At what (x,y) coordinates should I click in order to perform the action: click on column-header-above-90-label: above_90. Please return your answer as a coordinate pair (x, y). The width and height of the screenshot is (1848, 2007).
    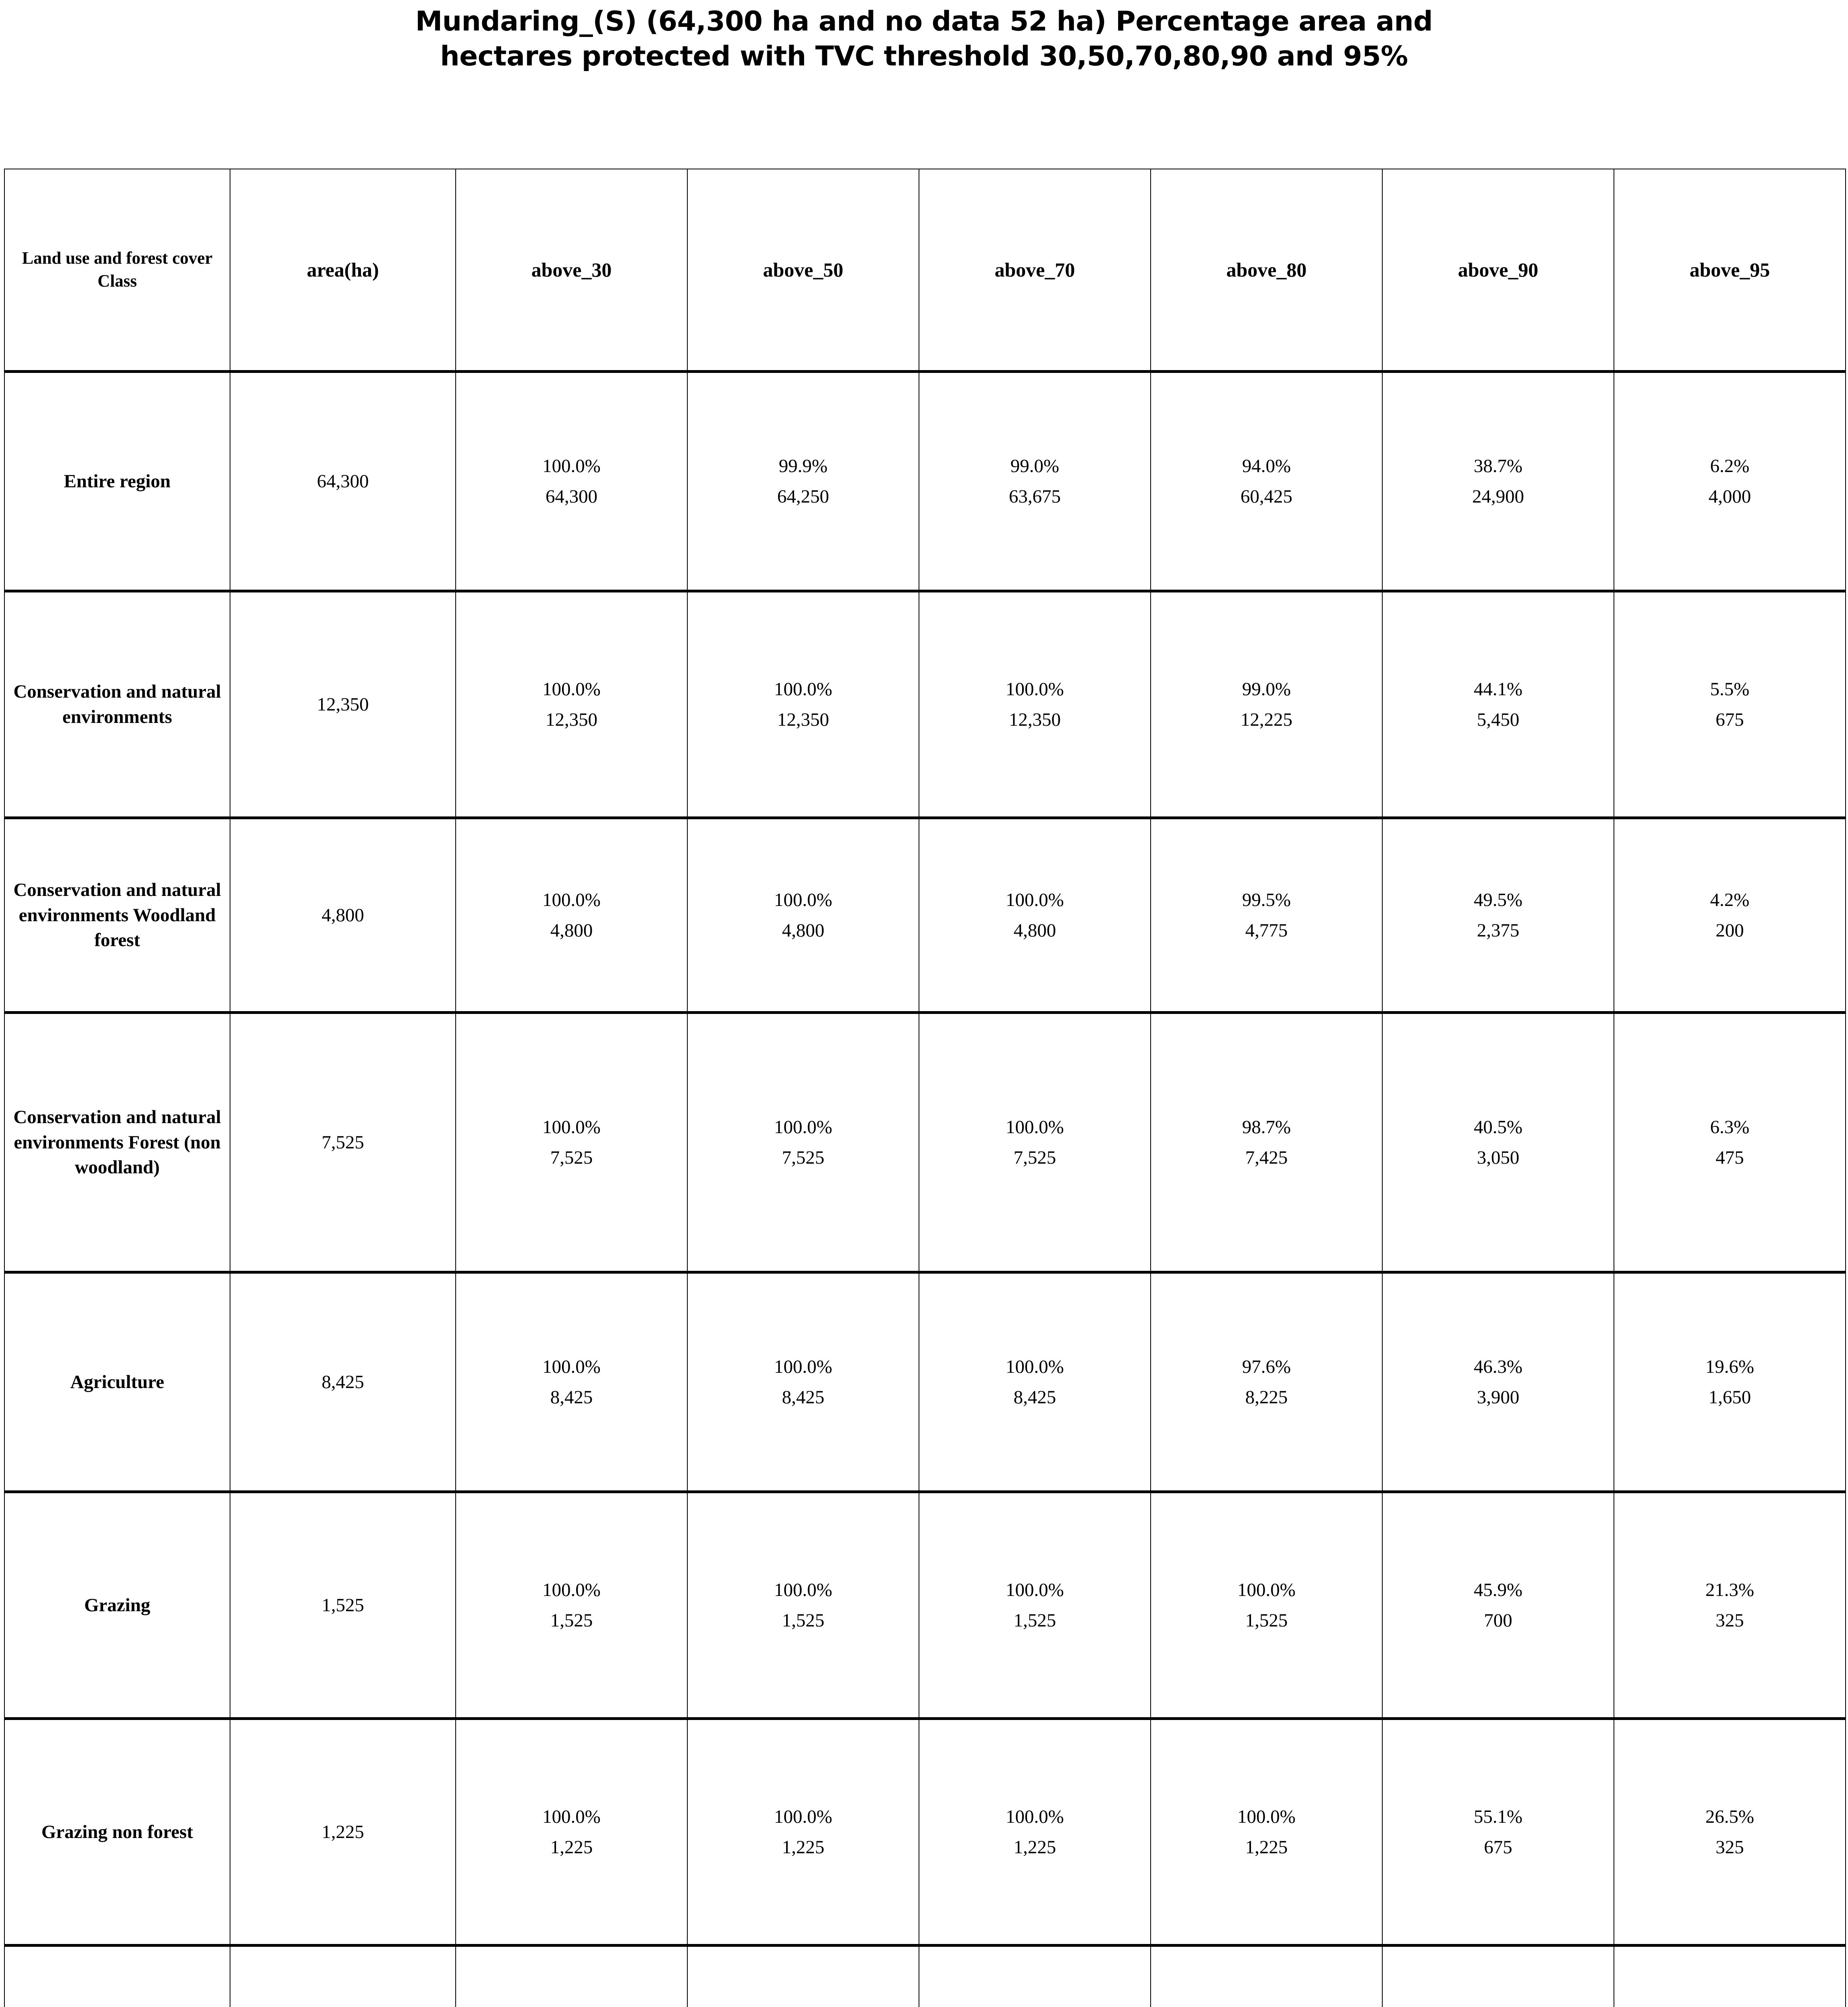
    Looking at the image, I should click on (1498, 270).